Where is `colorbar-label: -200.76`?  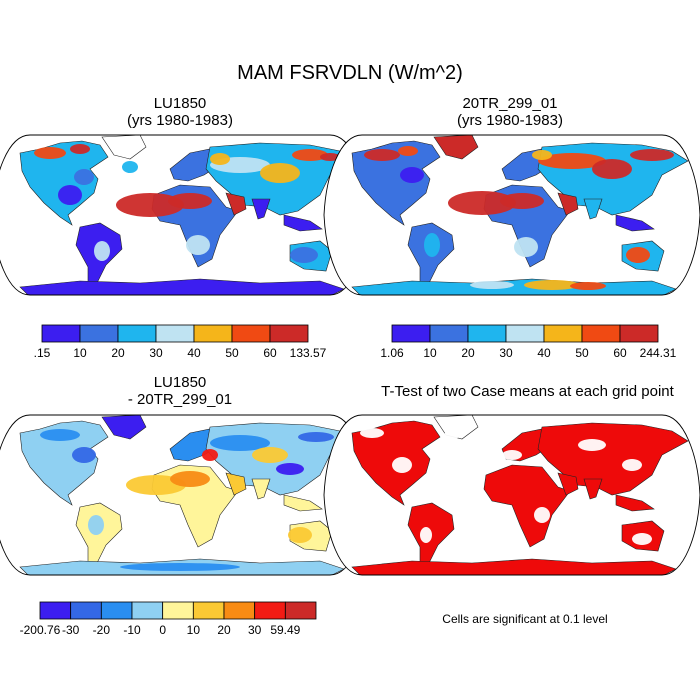 colorbar-label: -200.76 is located at coordinates (40, 630).